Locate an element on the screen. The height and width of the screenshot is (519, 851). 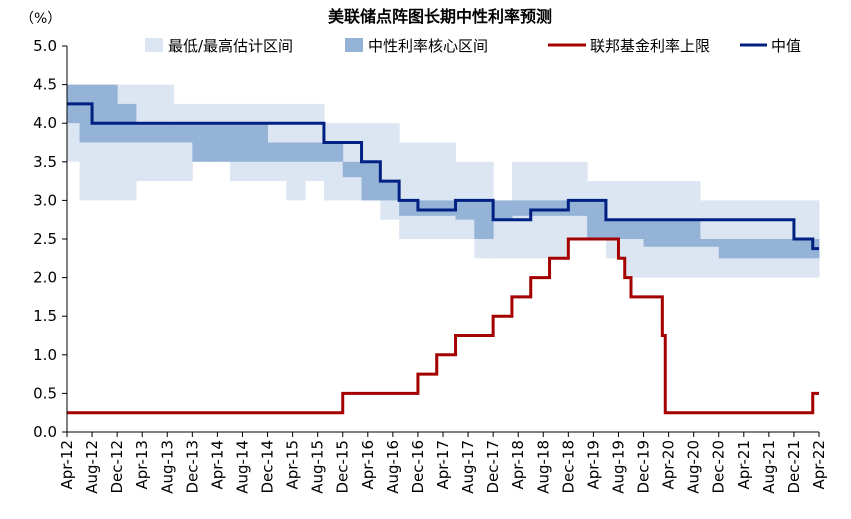
y-tick-label: 3.5 is located at coordinates (45, 162).